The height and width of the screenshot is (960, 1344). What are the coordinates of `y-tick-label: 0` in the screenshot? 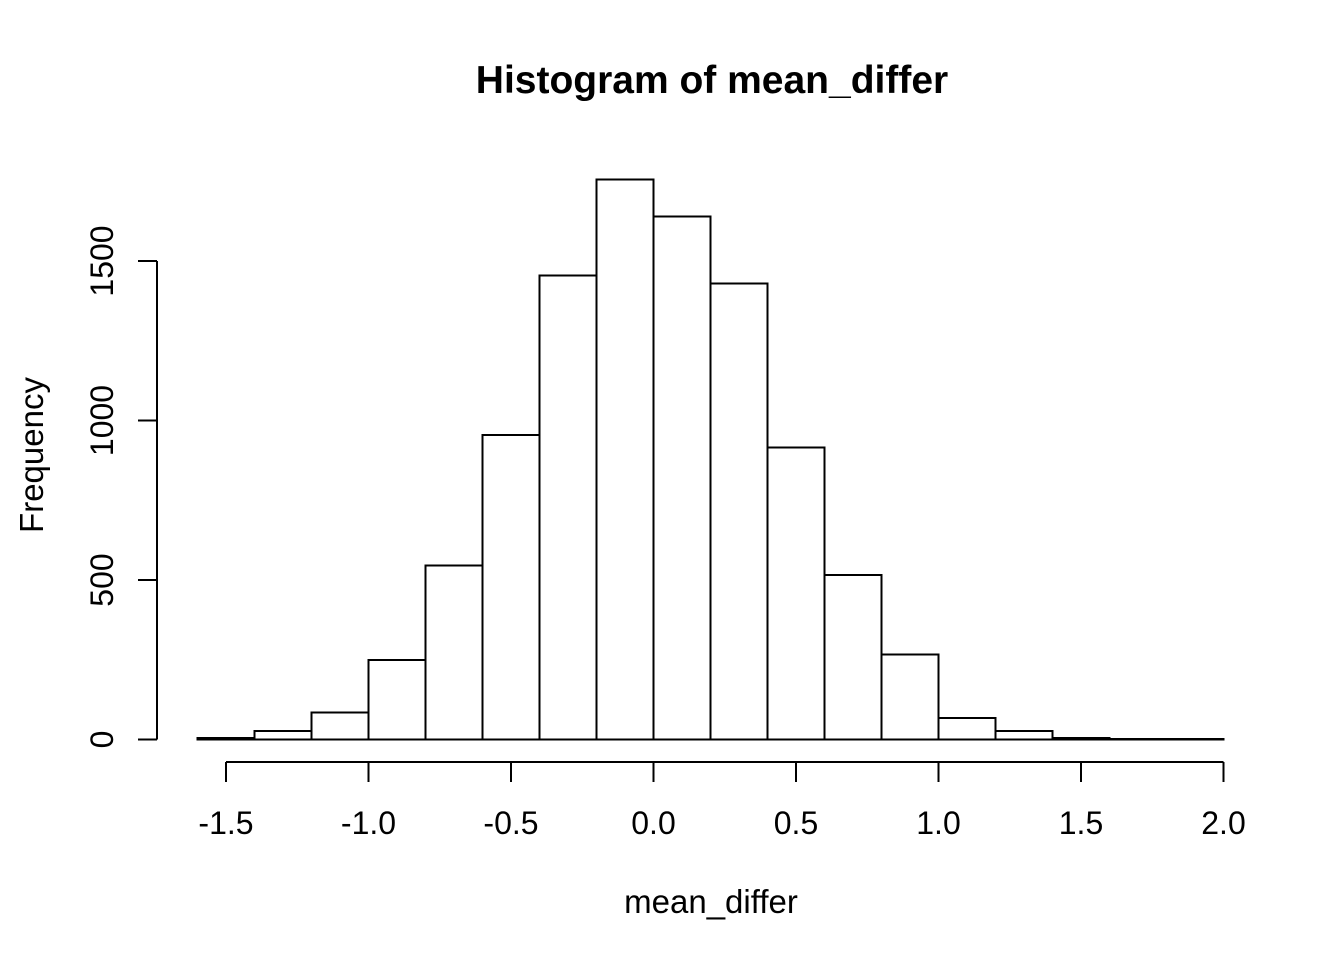 It's located at (102, 740).